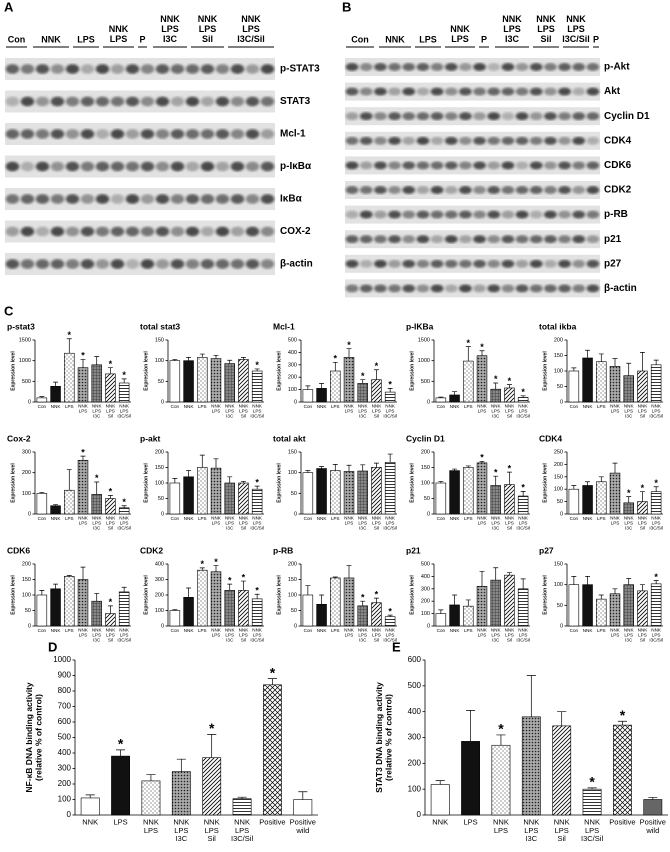 The height and width of the screenshot is (852, 670). Describe the element at coordinates (151, 825) in the screenshot. I see `x-tick-label: NNK LPS` at that location.